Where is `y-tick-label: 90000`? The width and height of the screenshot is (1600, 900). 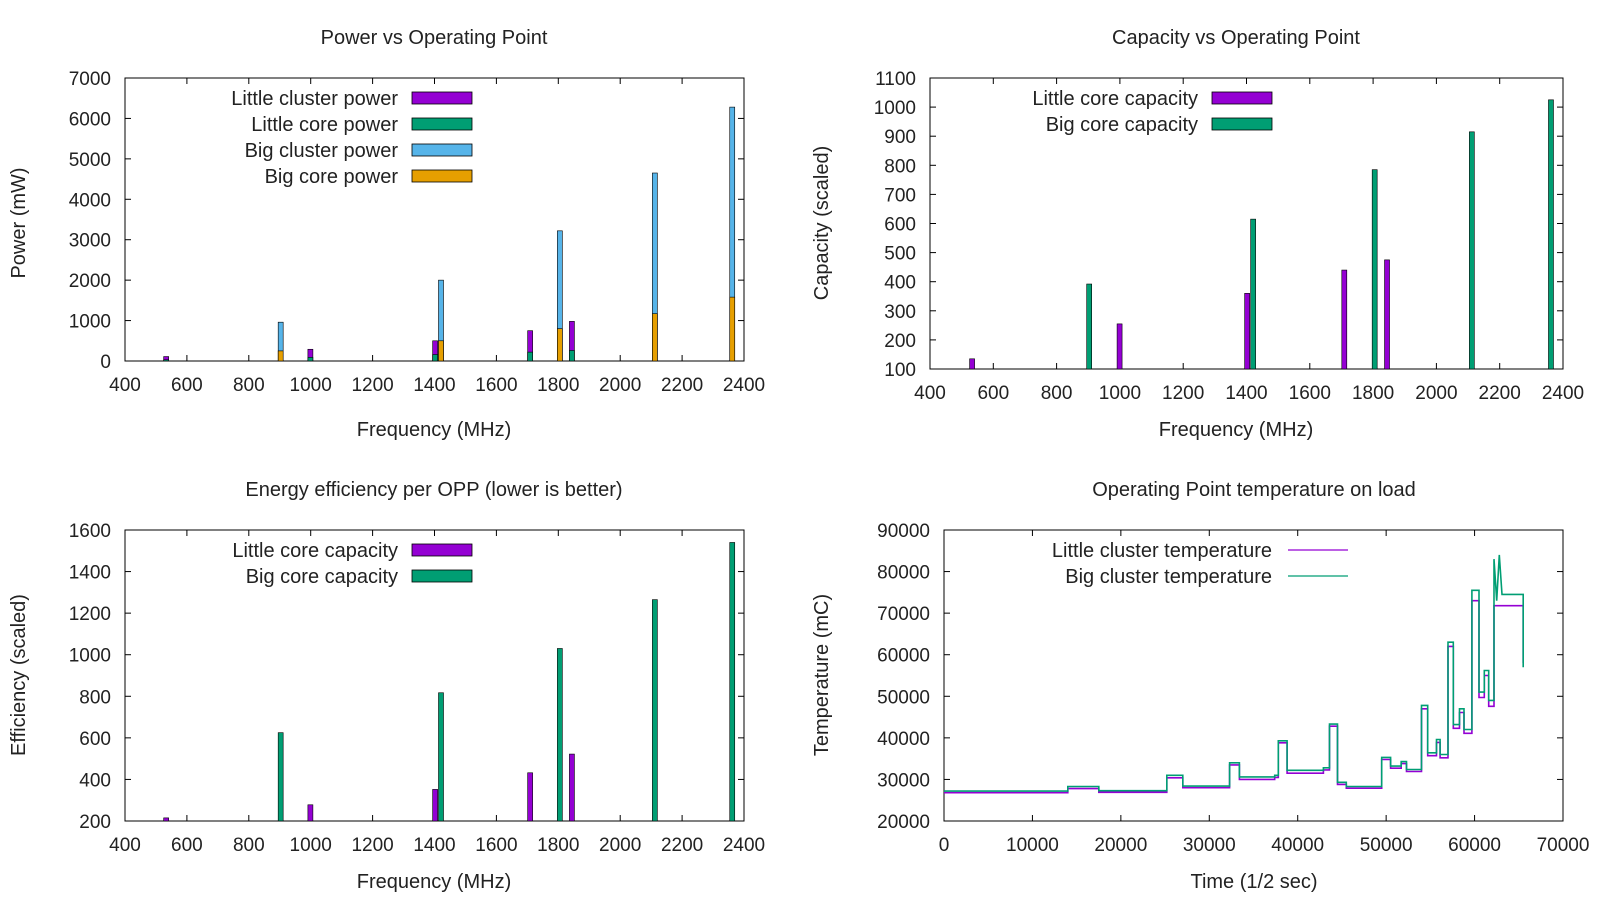 y-tick-label: 90000 is located at coordinates (903, 531).